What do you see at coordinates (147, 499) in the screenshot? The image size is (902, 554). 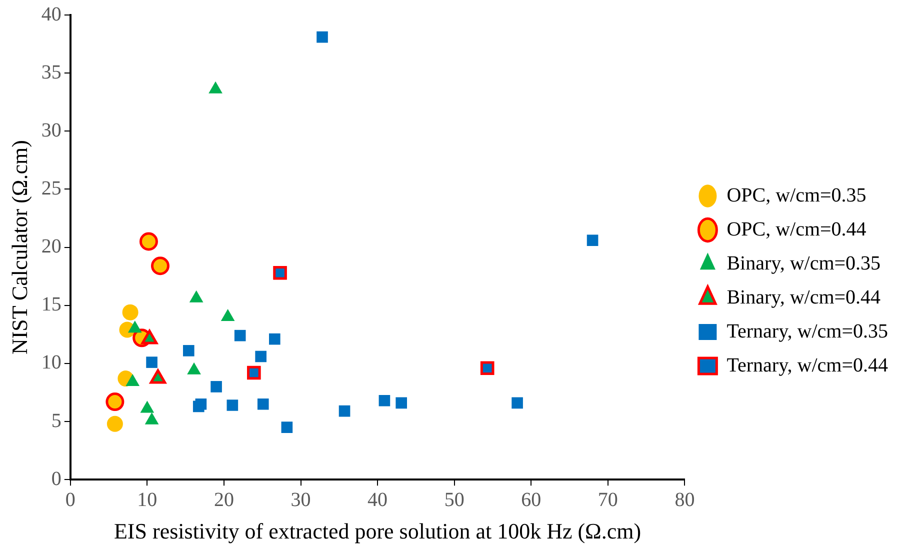 I see `x-tick-label: 10` at bounding box center [147, 499].